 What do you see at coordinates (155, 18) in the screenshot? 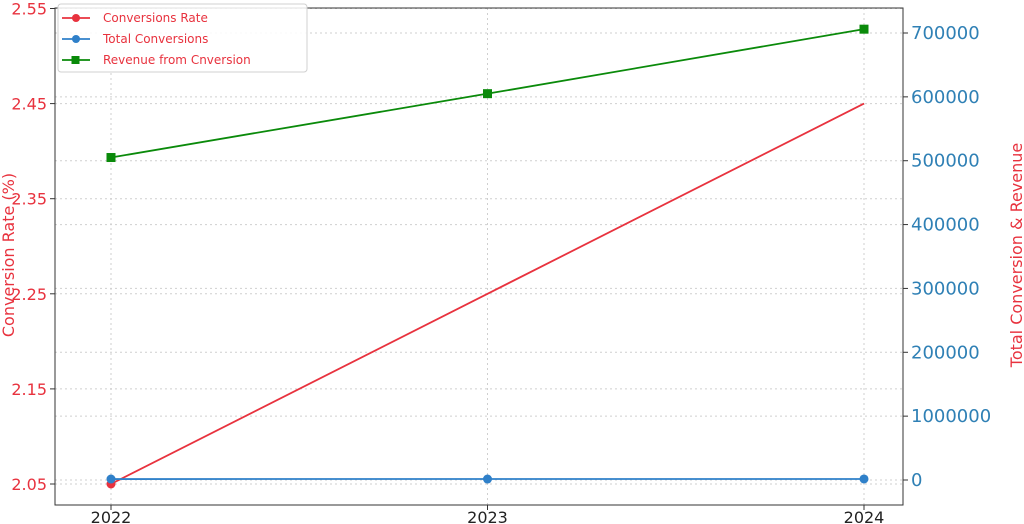
I see `legend-label: Conversions Rate` at bounding box center [155, 18].